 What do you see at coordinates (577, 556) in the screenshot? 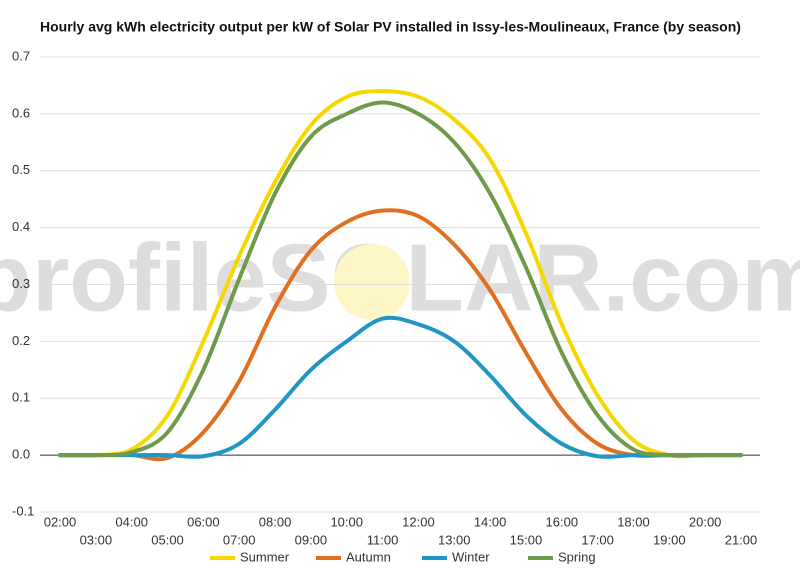
I see `legend-label: Spring` at bounding box center [577, 556].